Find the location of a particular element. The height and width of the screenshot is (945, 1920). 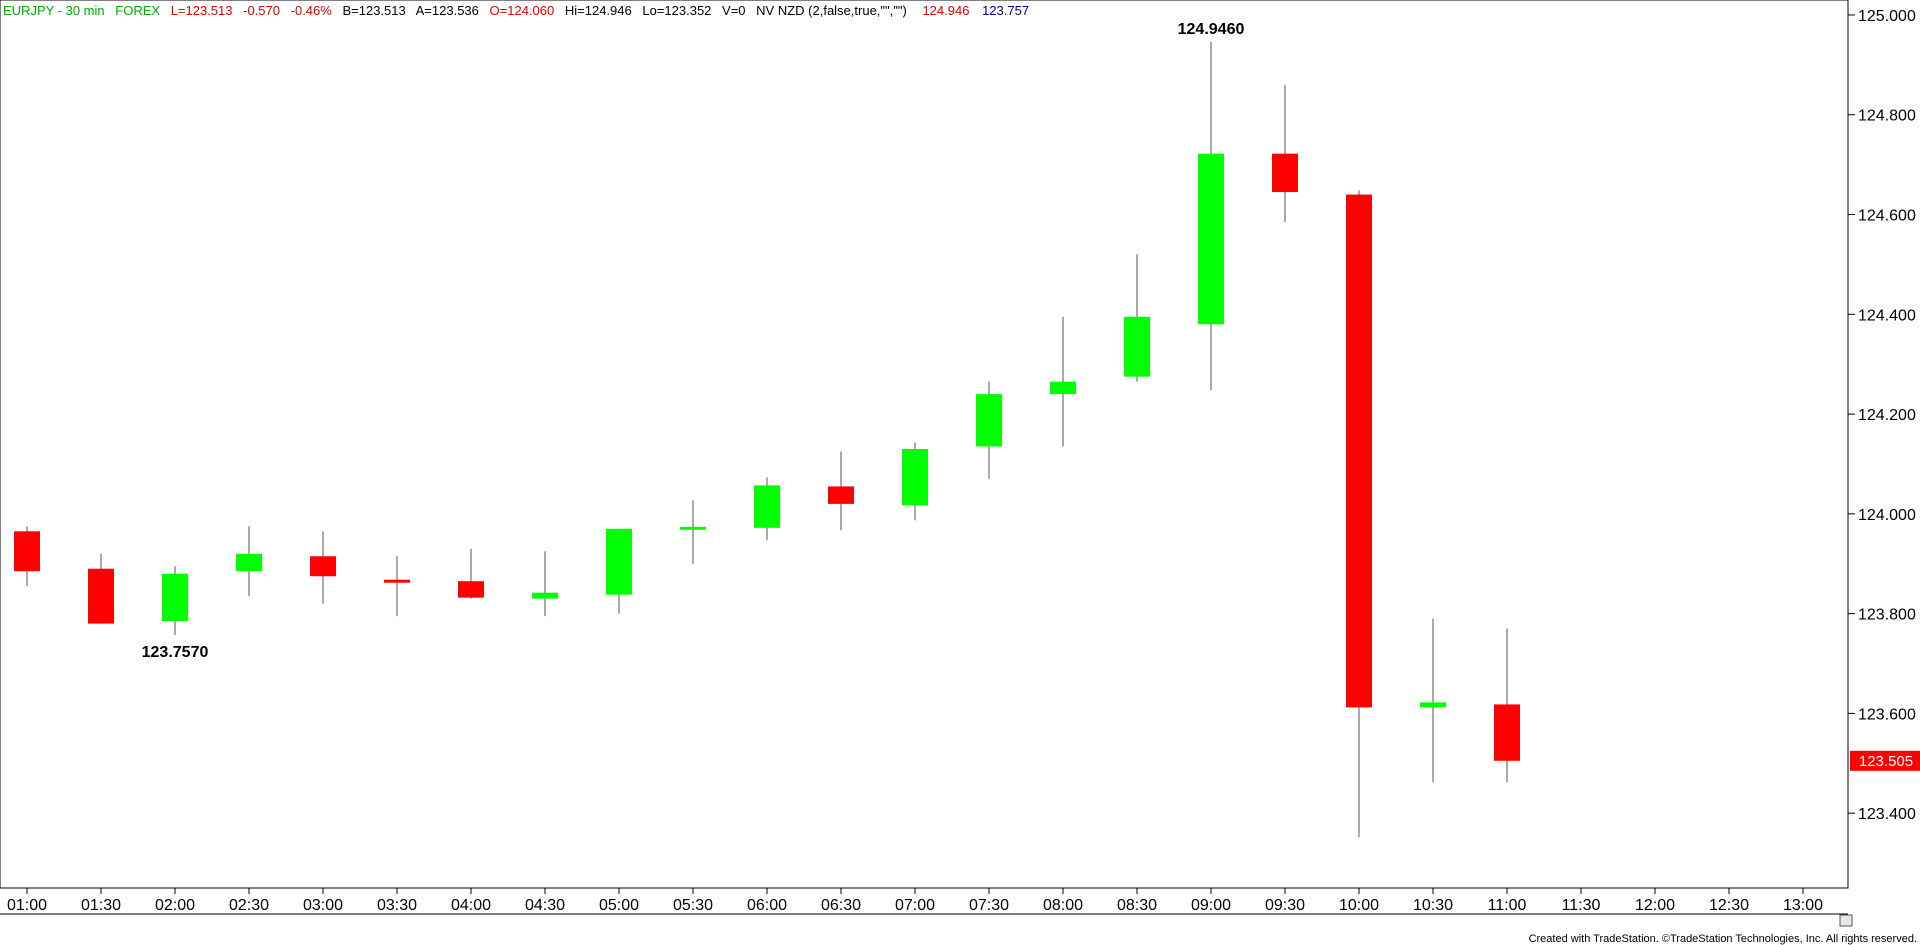

time-tick-label: 02:30 is located at coordinates (249, 905).